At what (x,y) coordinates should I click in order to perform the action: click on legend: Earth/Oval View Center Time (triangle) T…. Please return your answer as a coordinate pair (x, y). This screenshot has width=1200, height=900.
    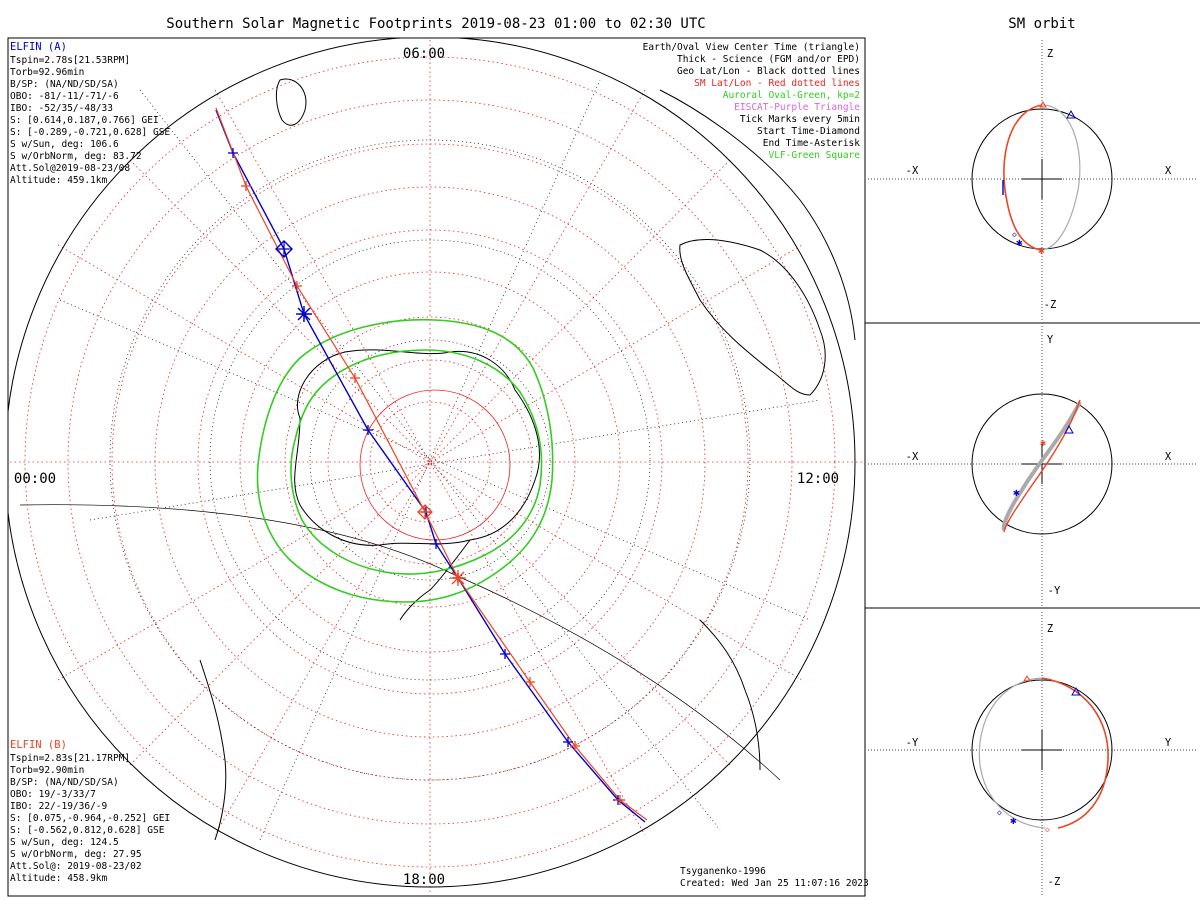
    Looking at the image, I should click on (752, 101).